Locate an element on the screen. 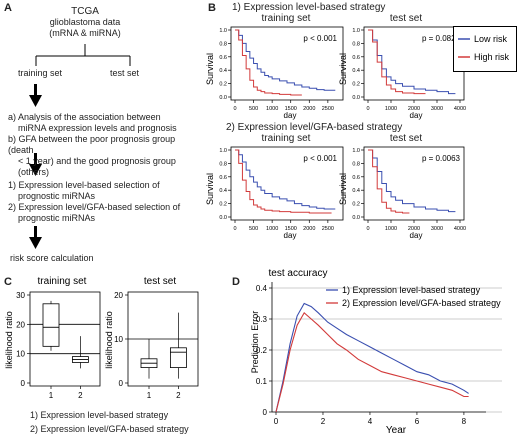  pe-curve-gfa is located at coordinates (372, 362).